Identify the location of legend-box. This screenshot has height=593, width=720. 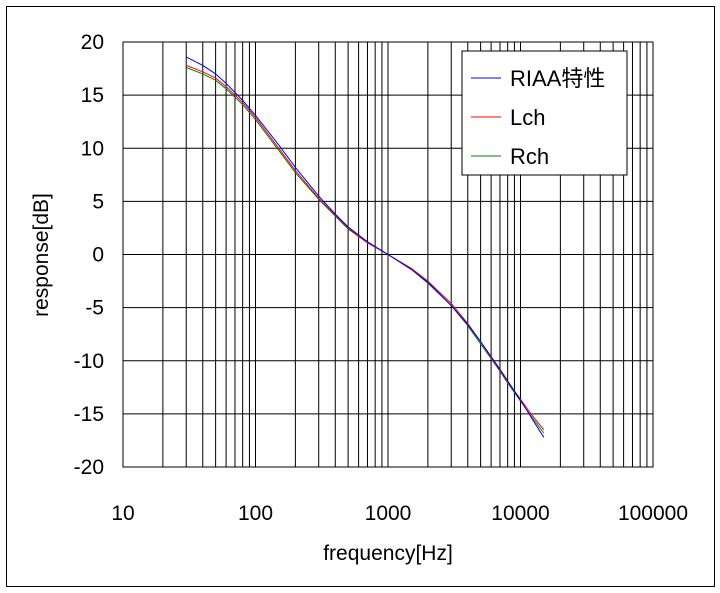
(544, 113).